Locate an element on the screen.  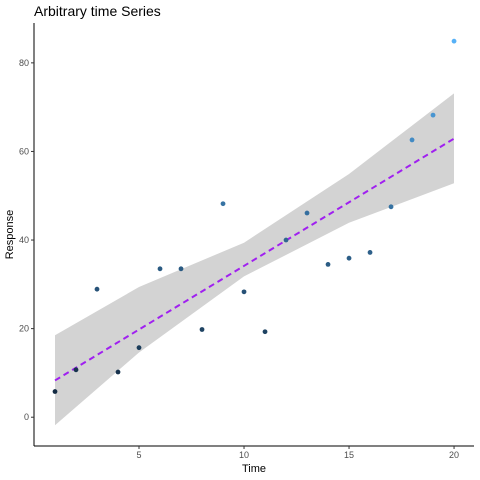
y-tick-label: 40 is located at coordinates (24, 240).